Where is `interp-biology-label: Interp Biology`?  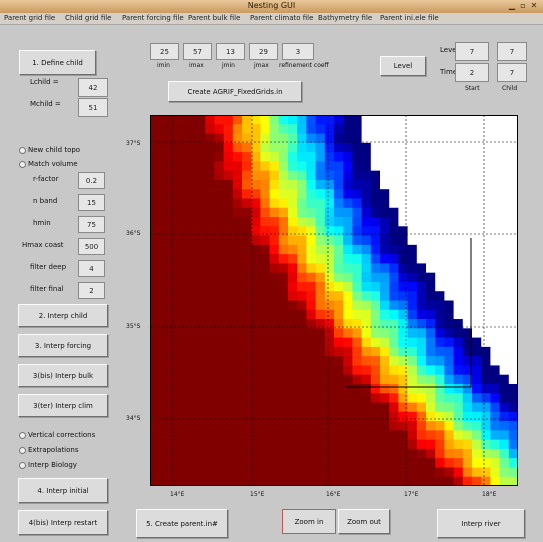
interp-biology-label: Interp Biology is located at coordinates (52, 465).